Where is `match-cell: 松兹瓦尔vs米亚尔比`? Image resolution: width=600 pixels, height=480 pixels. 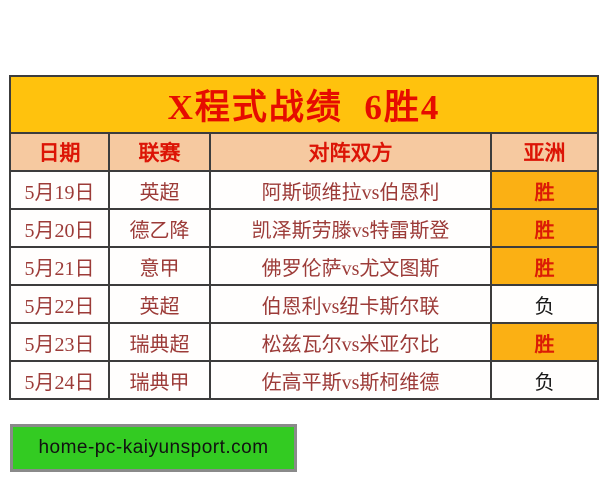 match-cell: 松兹瓦尔vs米亚尔比 is located at coordinates (350, 342).